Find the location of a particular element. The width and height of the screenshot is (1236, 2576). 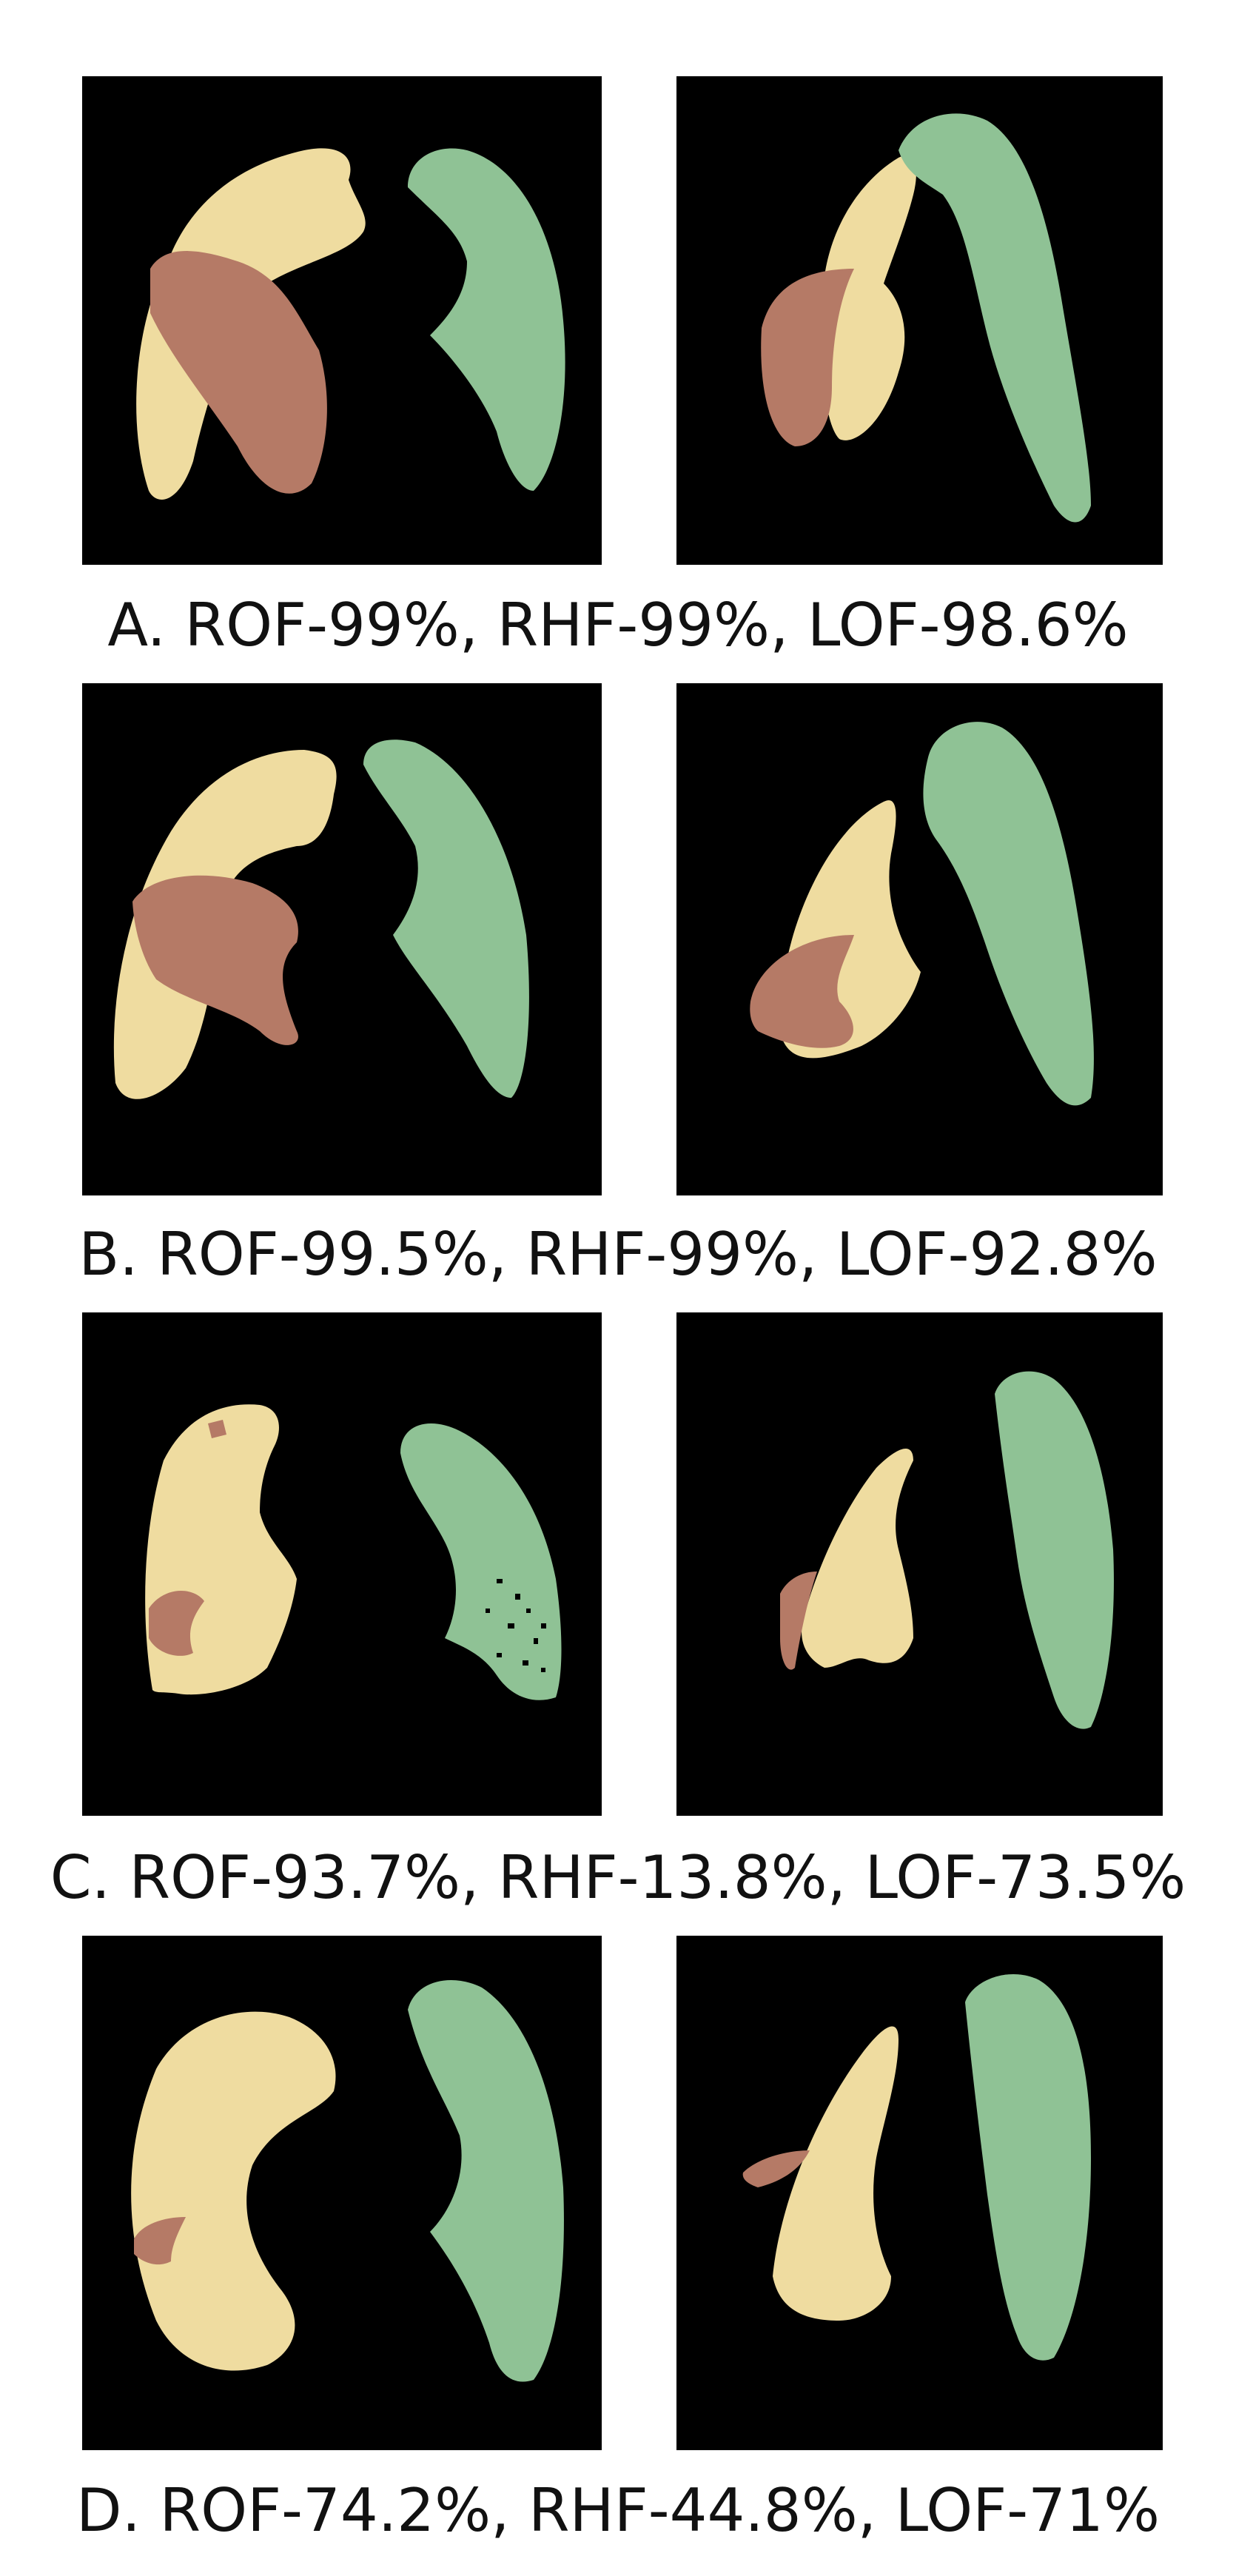

render-b-side is located at coordinates (919, 939).